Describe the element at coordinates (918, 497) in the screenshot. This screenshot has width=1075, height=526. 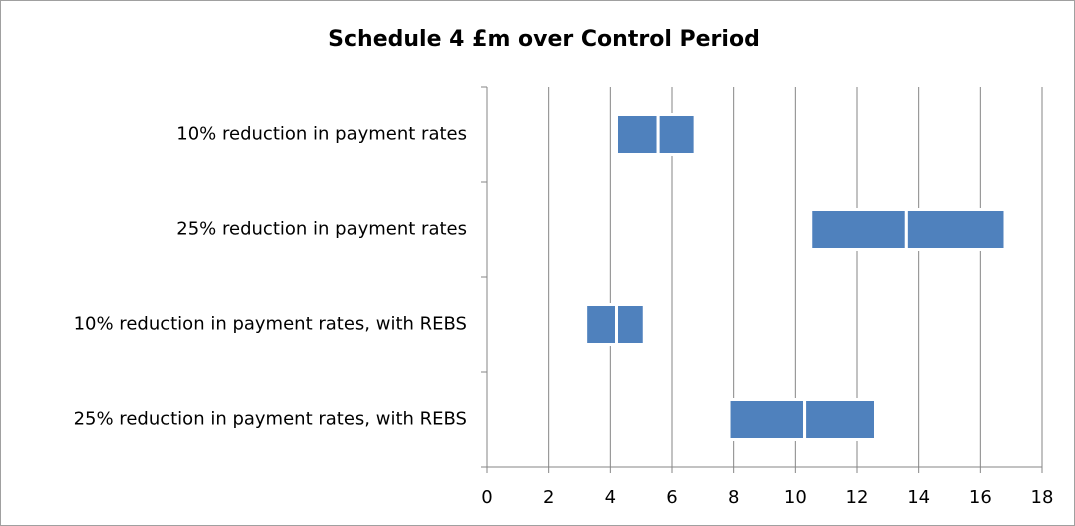
I see `x-tick-label: 14` at that location.